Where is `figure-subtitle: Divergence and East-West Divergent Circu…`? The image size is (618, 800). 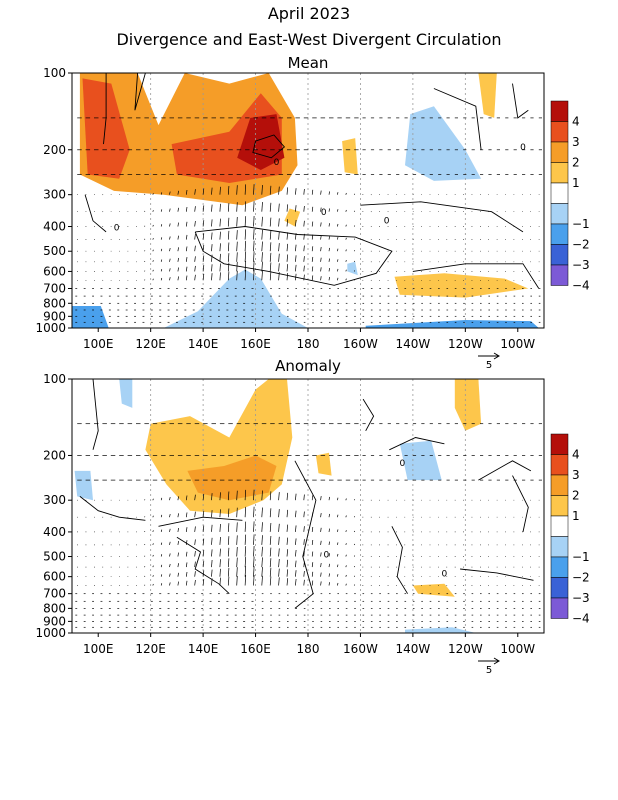
figure-subtitle: Divergence and East-West Divergent Circu… is located at coordinates (309, 39).